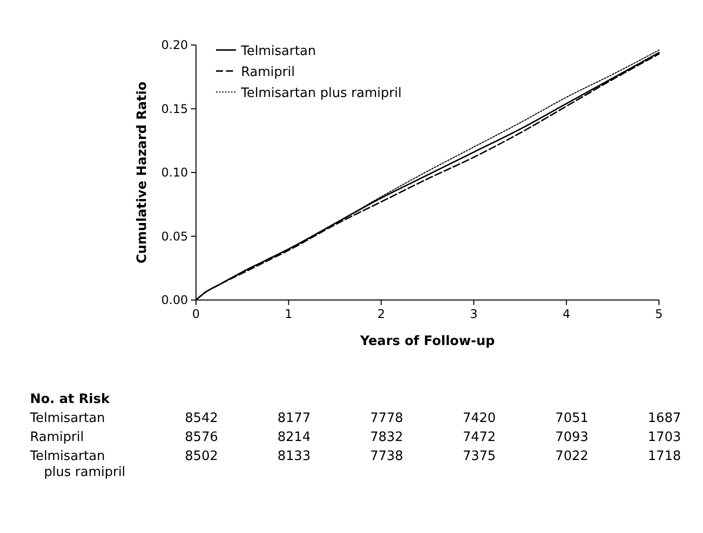  What do you see at coordinates (174, 173) in the screenshot?
I see `y-tick-label: 0.10` at bounding box center [174, 173].